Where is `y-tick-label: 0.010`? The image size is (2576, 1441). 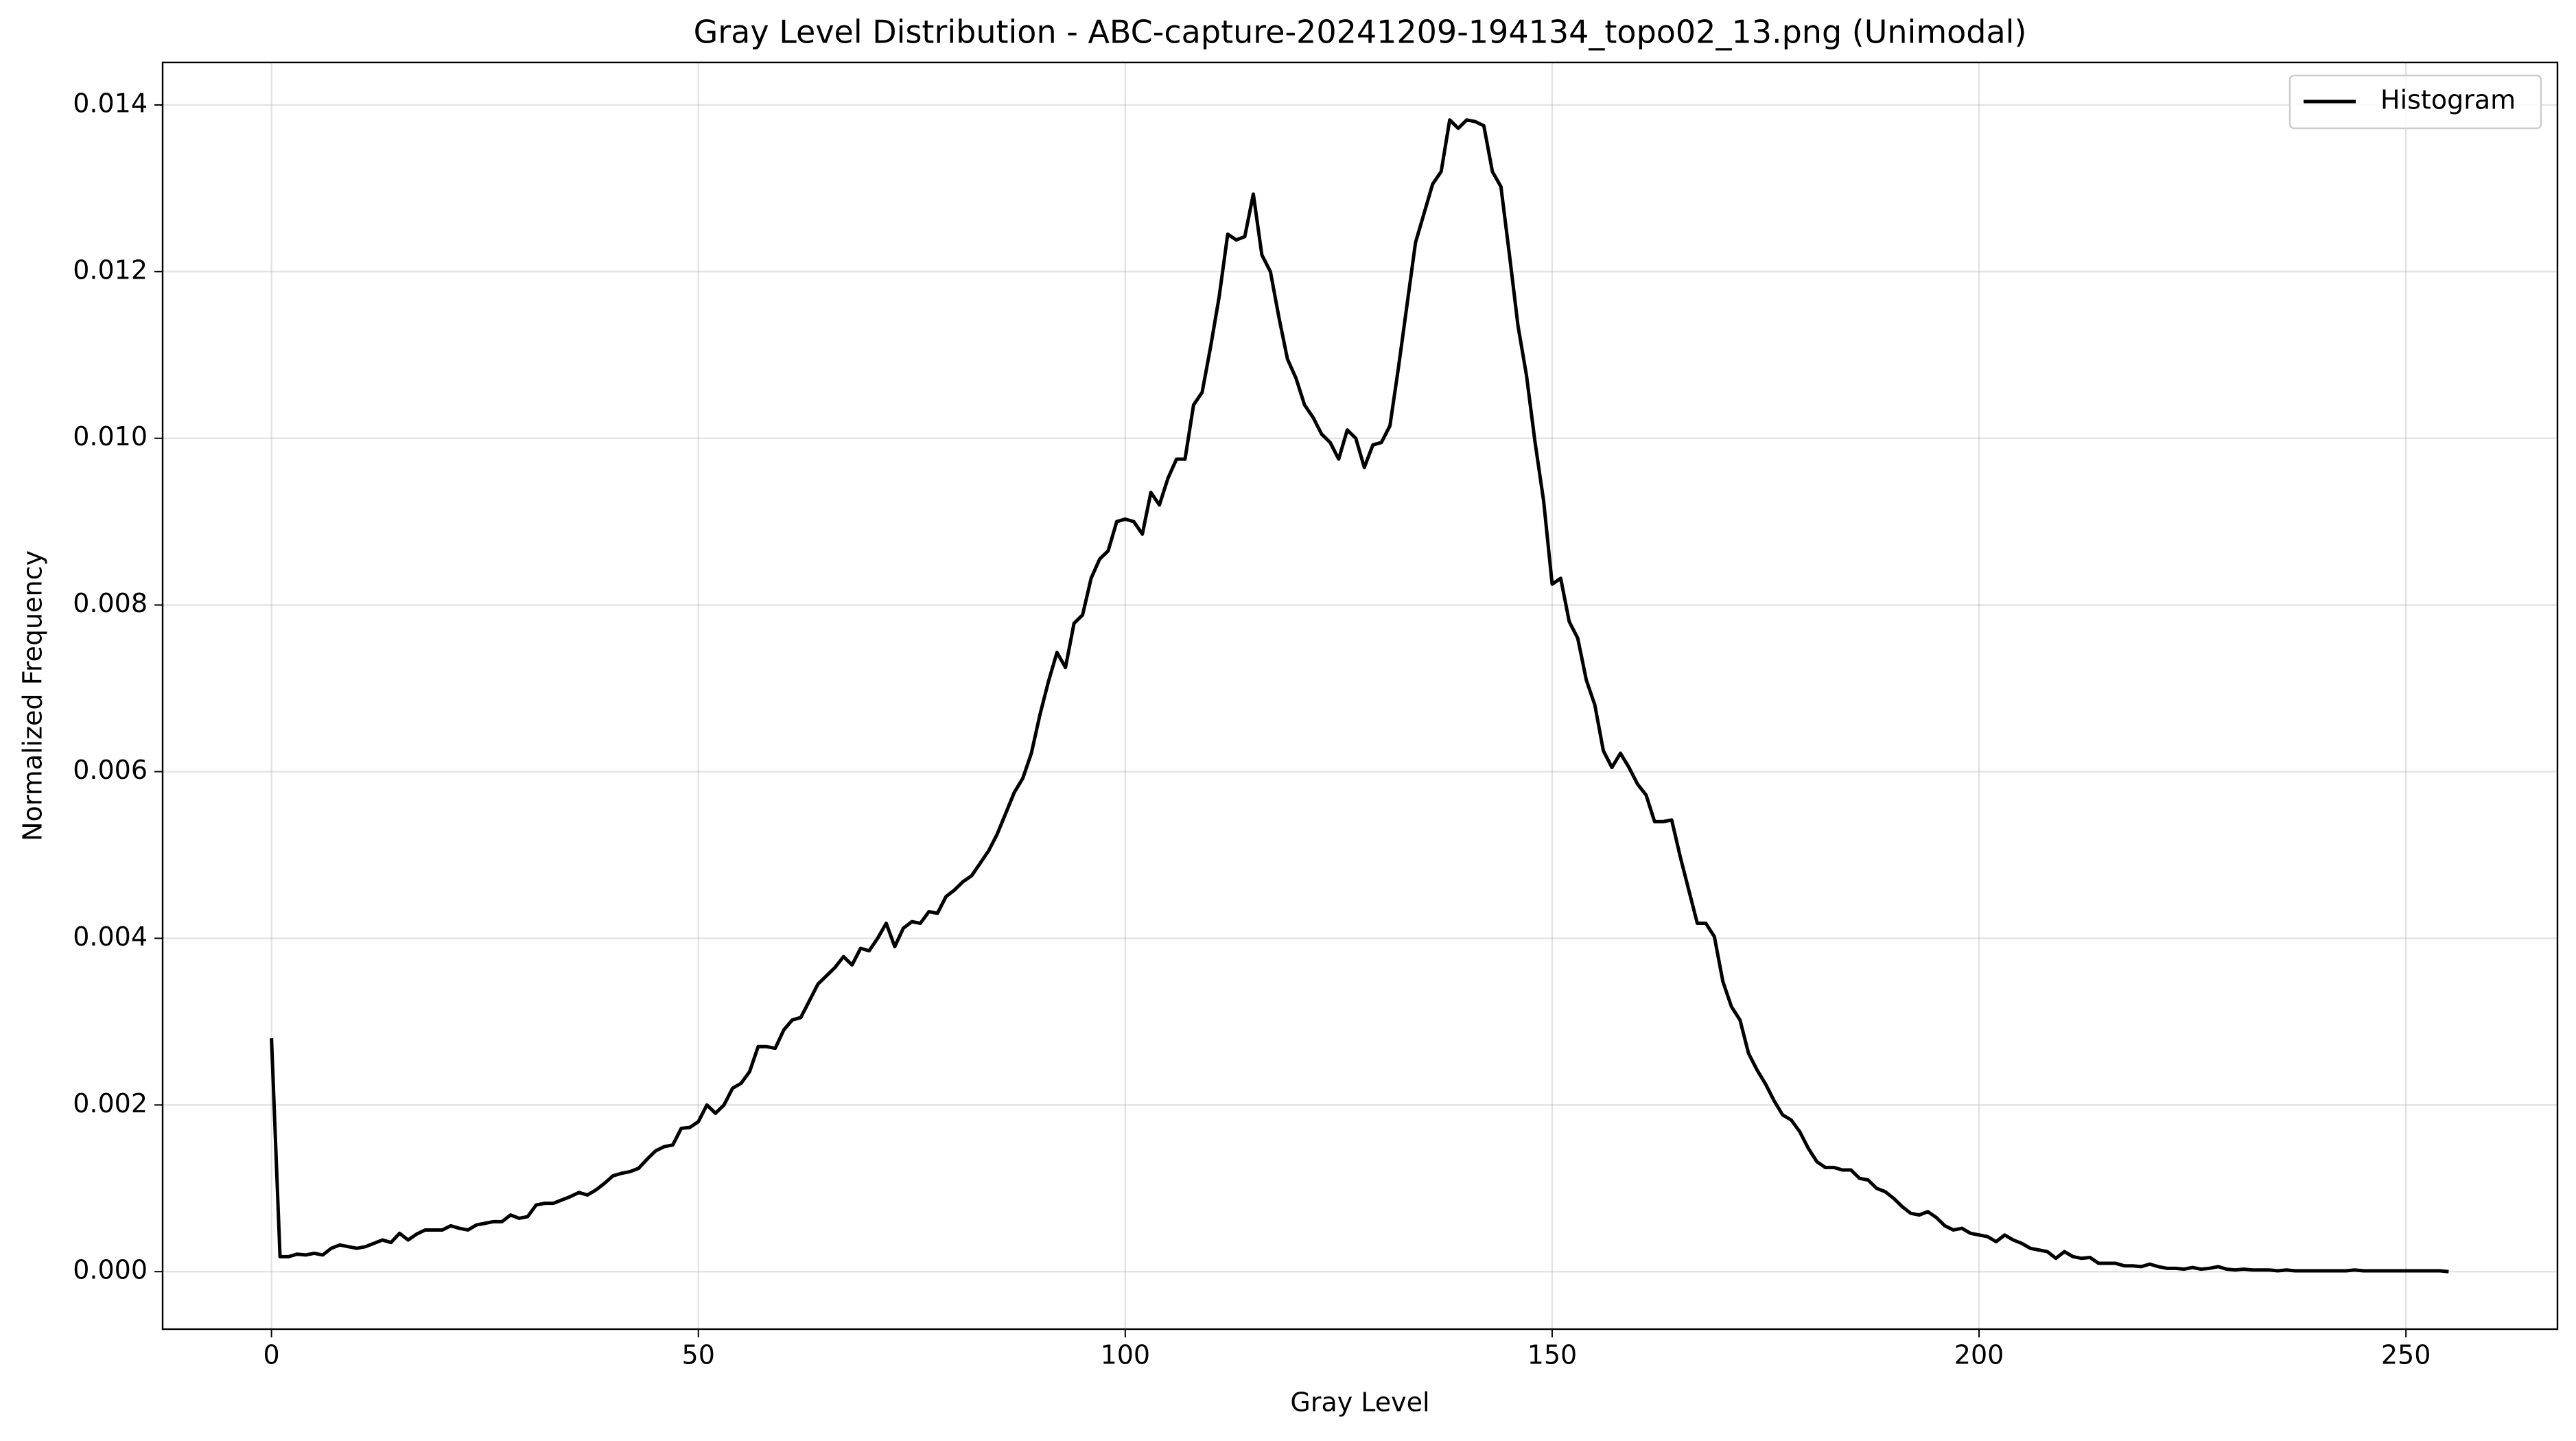
y-tick-label: 0.010 is located at coordinates (110, 437).